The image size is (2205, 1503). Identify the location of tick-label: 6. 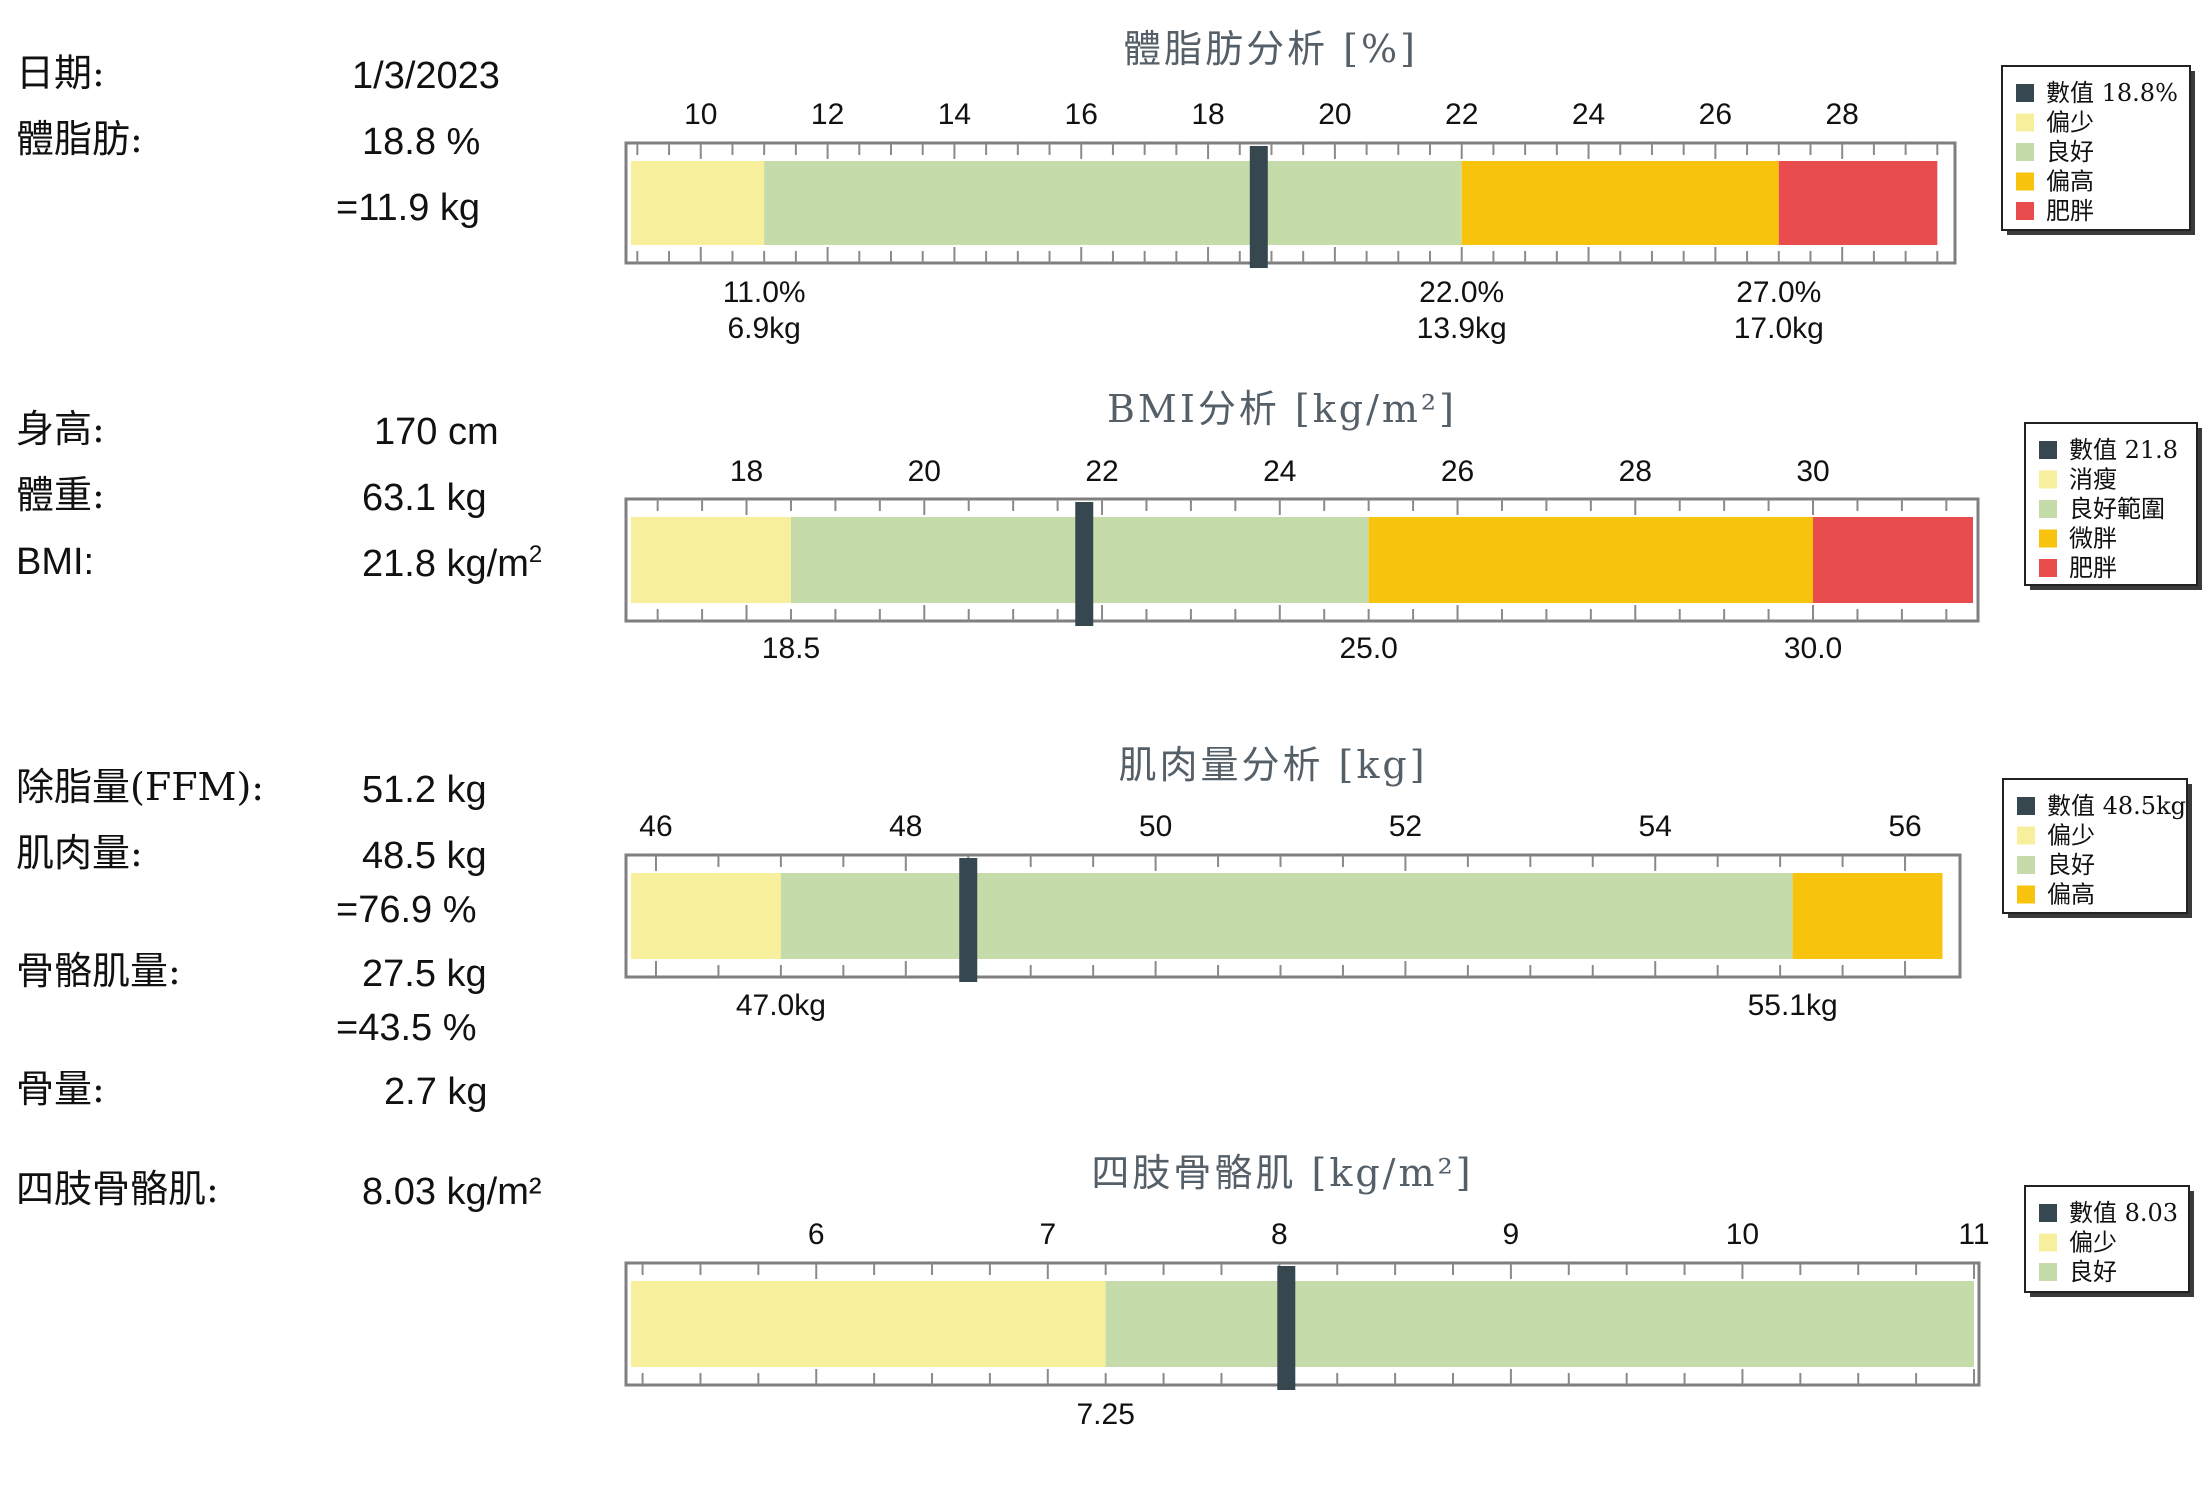
(816, 1234).